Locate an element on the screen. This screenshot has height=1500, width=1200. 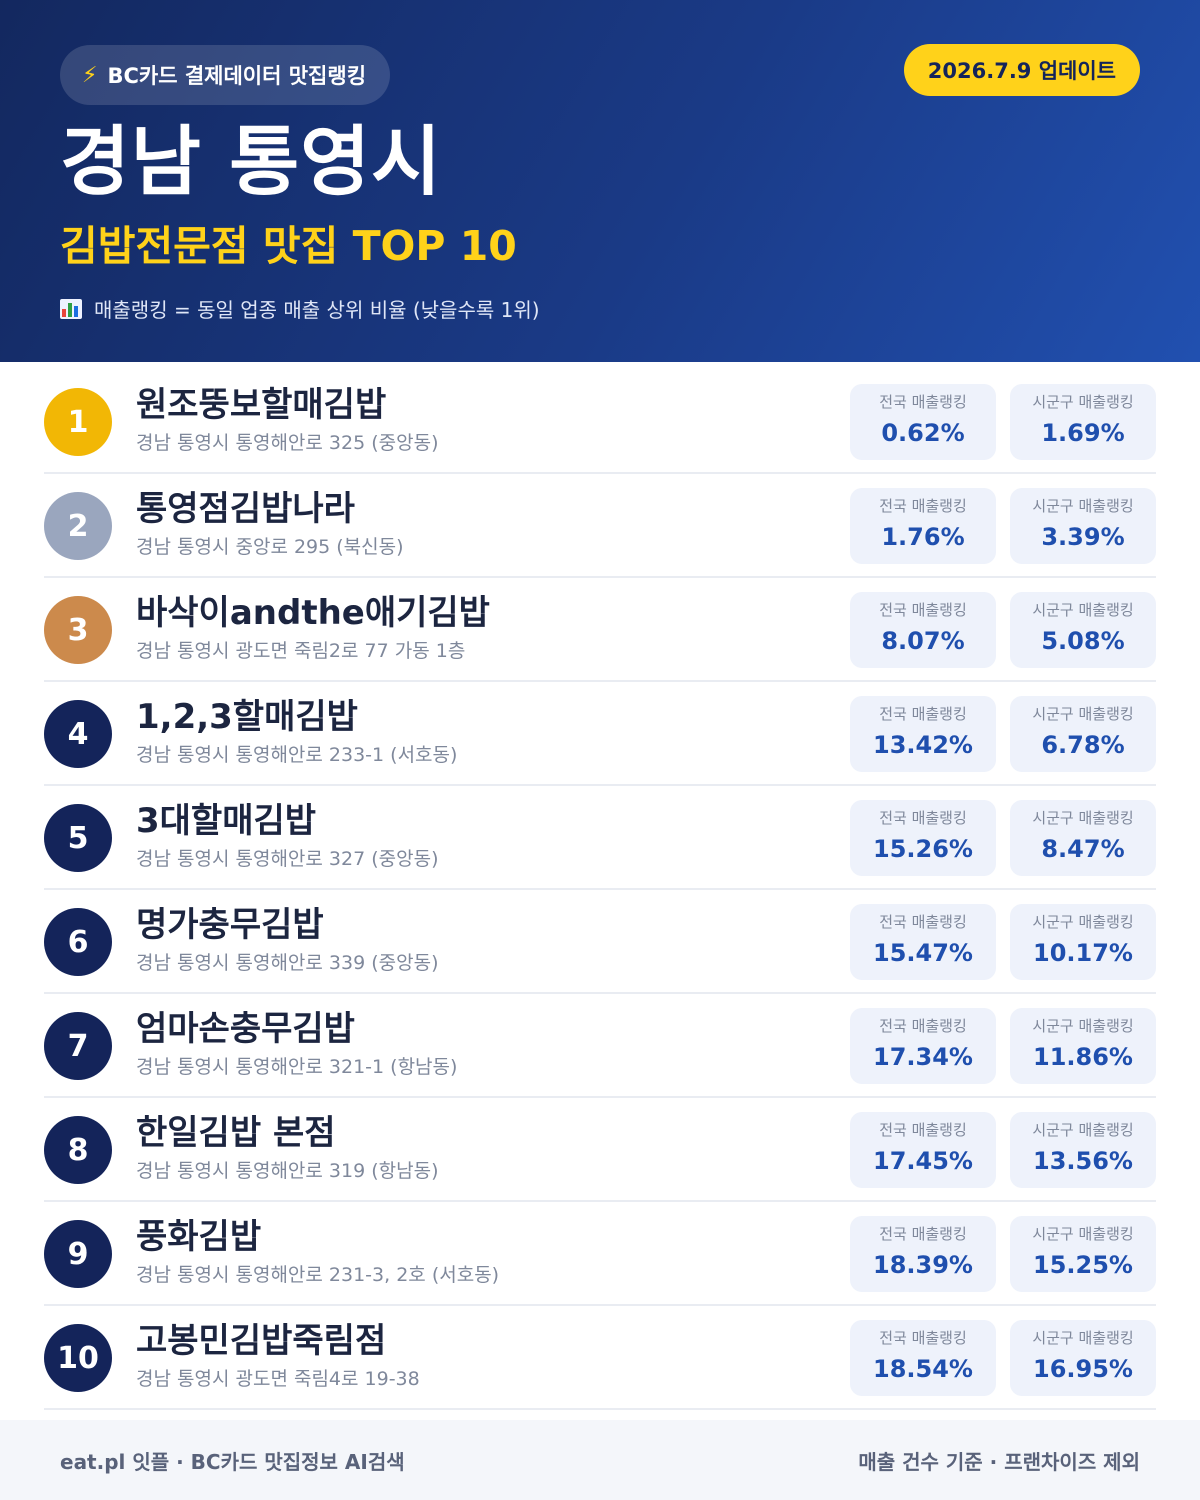
restaurant-name: 한일김밥 본점 is located at coordinates (236, 1133).